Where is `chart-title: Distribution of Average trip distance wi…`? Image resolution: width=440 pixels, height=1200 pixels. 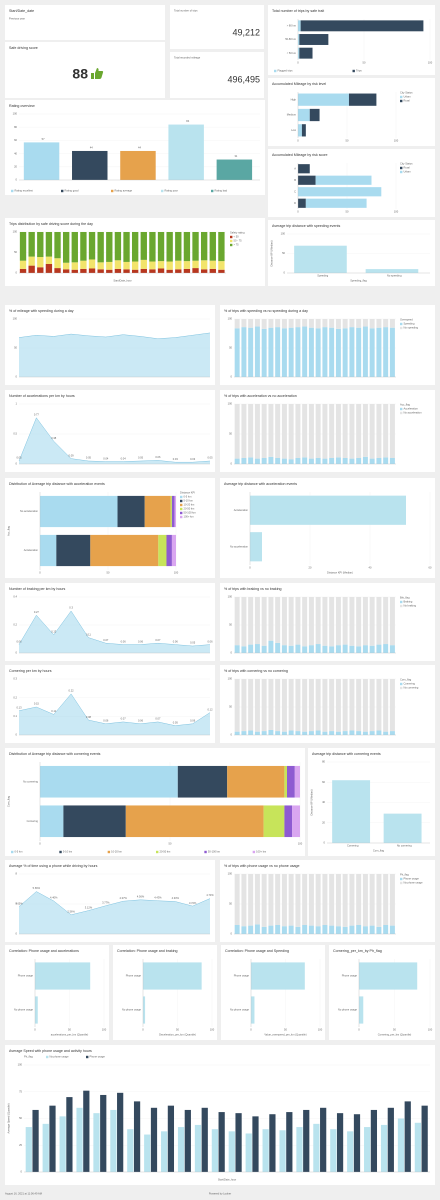
chart-title: Distribution of Average trip distance wi… is located at coordinates (57, 484).